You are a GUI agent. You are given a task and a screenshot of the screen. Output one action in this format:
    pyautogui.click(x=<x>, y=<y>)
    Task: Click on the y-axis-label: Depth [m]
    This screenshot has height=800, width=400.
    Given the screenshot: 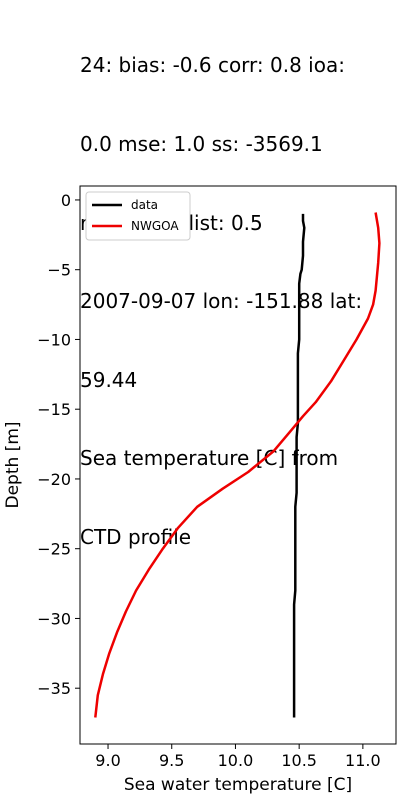 What is the action you would take?
    pyautogui.click(x=13, y=464)
    